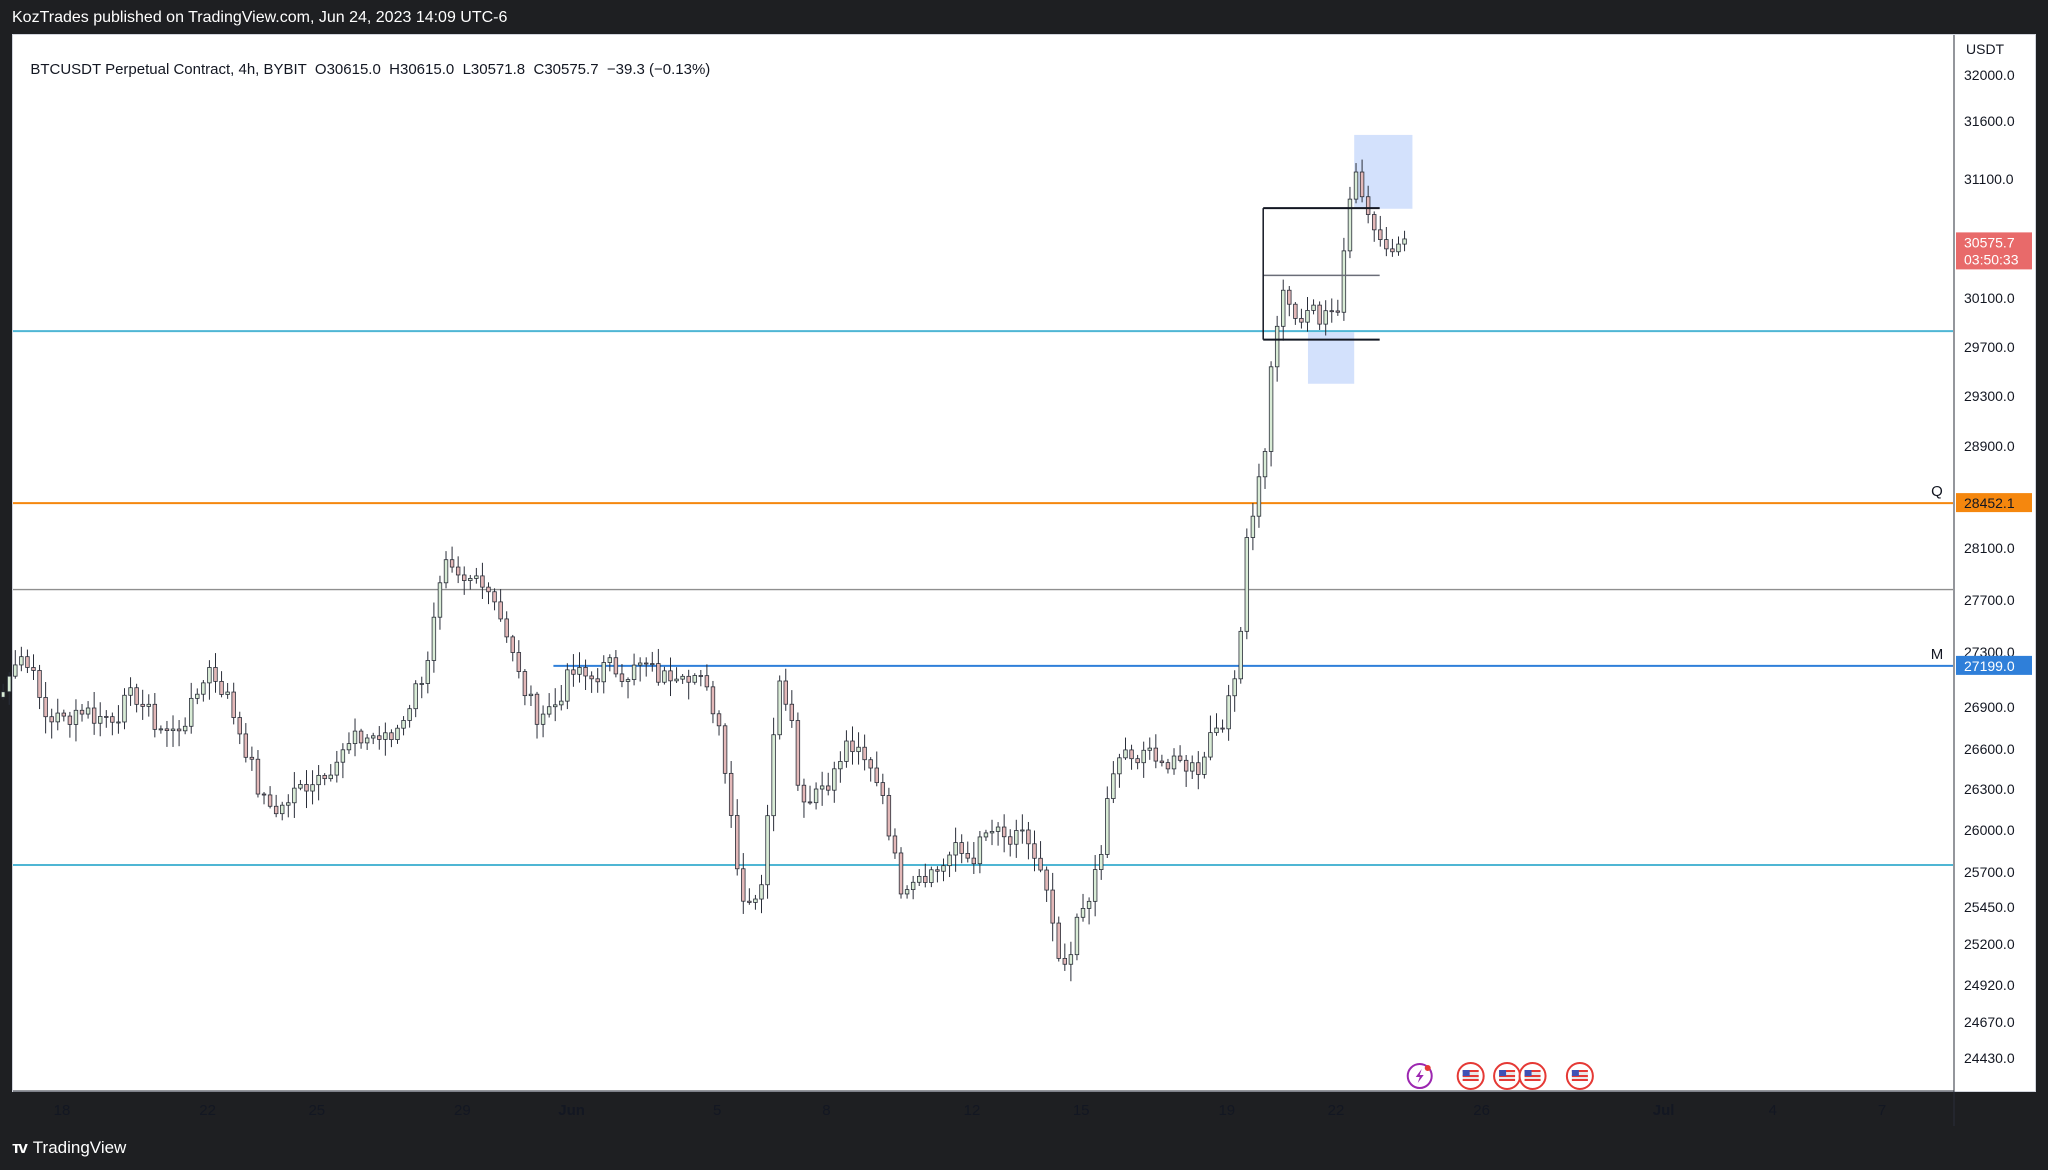  I want to click on x-tick-label: 5, so click(717, 1110).